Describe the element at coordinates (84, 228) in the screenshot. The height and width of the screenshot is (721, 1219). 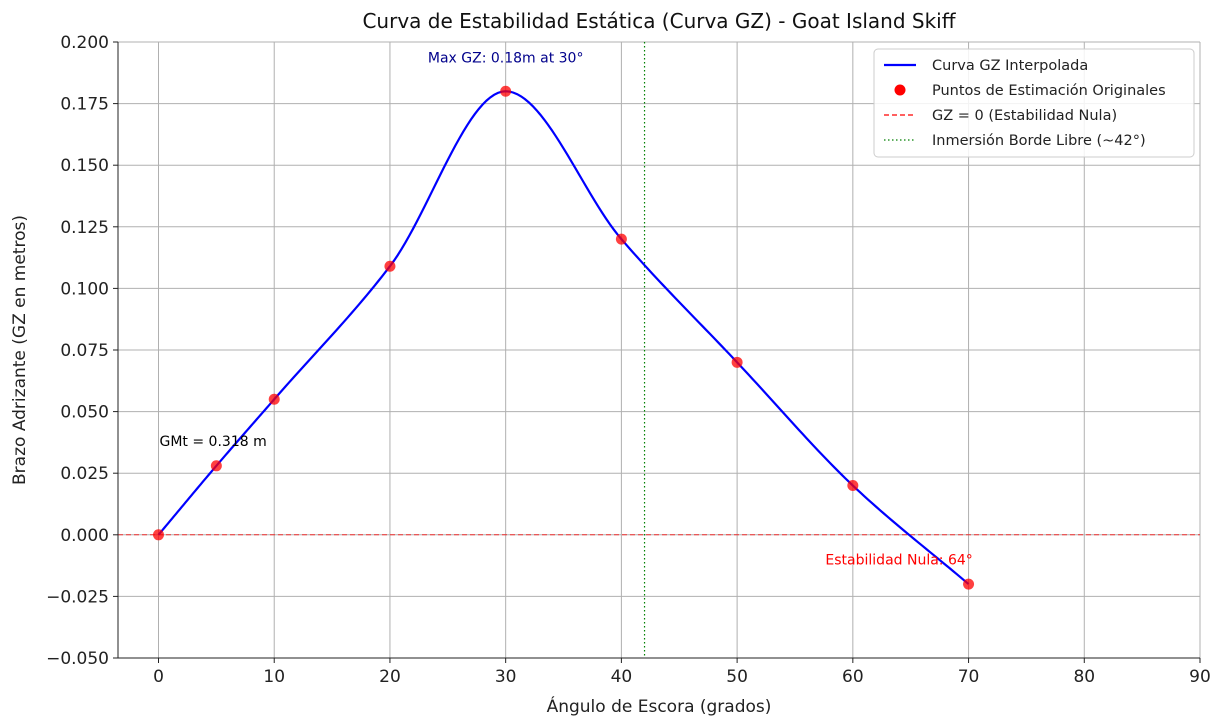
I see `y-tick-label: 0.125` at that location.